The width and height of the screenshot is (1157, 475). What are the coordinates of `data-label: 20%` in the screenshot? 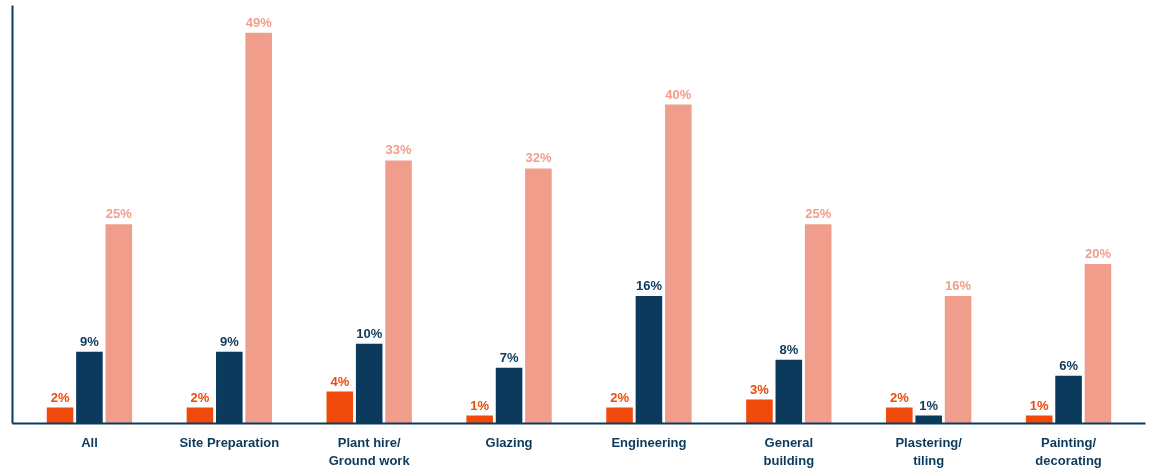 It's located at (1098, 254).